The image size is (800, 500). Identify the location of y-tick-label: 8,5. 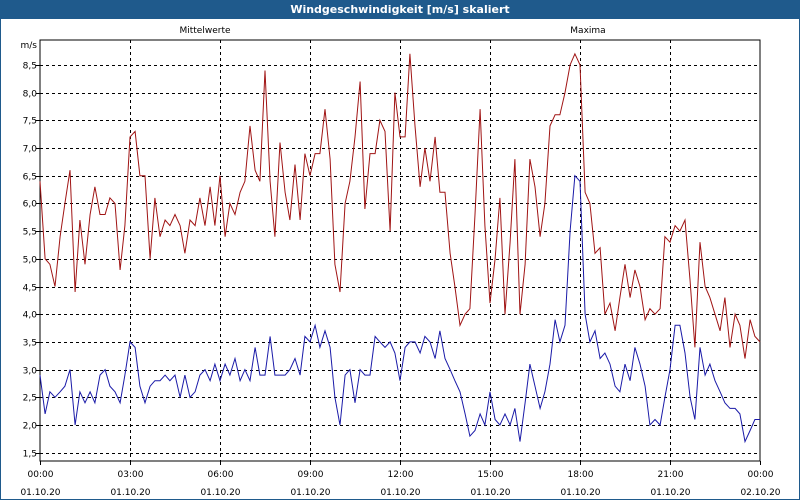
(30, 67).